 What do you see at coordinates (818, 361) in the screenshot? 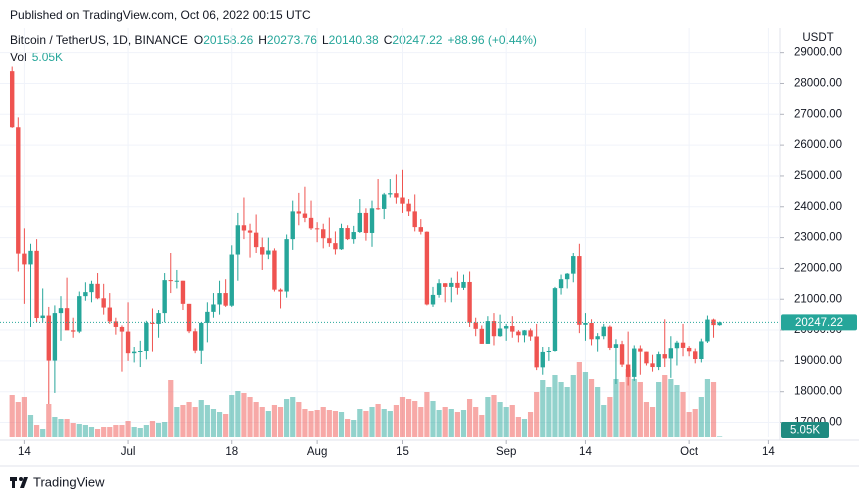
I see `y-tick-label: 19000.00` at bounding box center [818, 361].